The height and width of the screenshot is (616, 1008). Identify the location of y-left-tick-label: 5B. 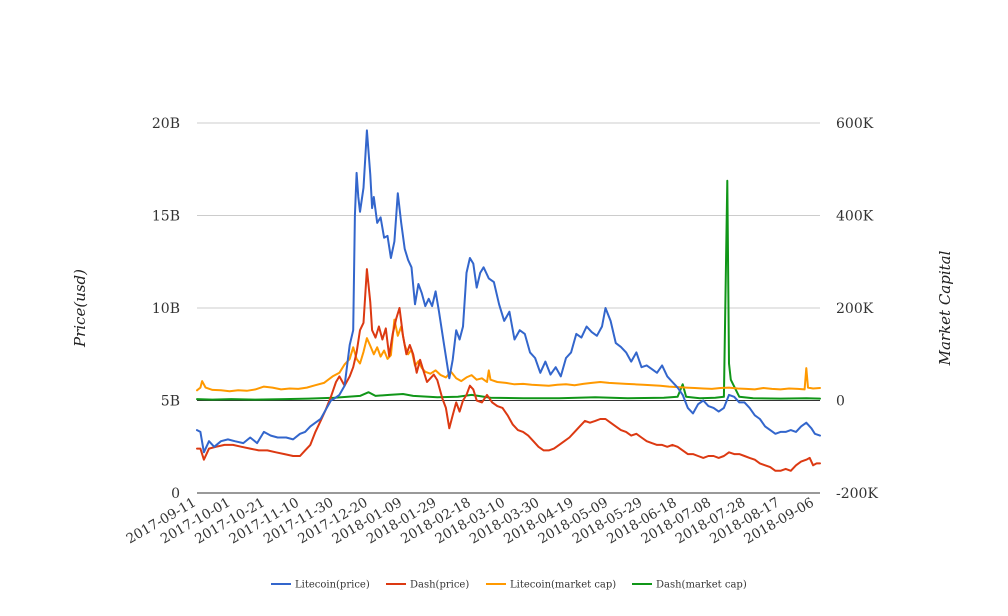
(170, 402).